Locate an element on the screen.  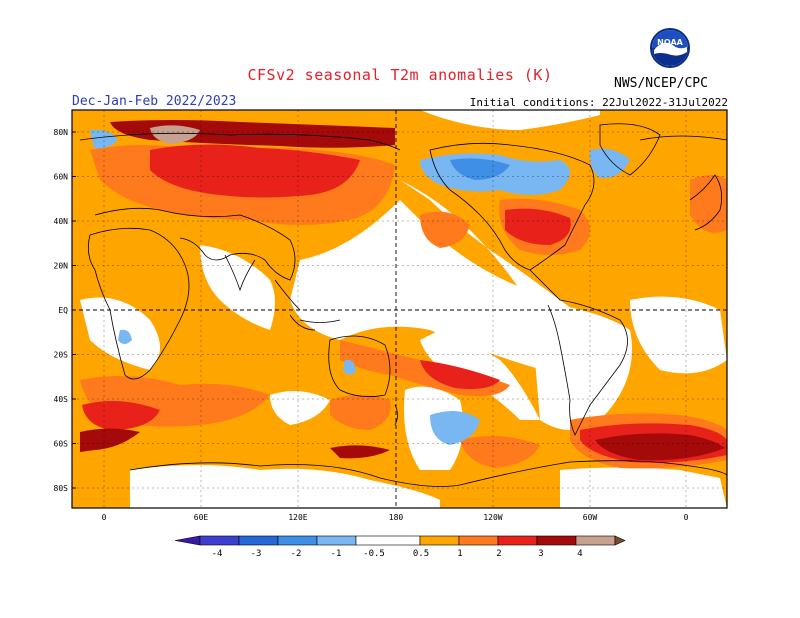
lat-label: 80N is located at coordinates (61, 132).